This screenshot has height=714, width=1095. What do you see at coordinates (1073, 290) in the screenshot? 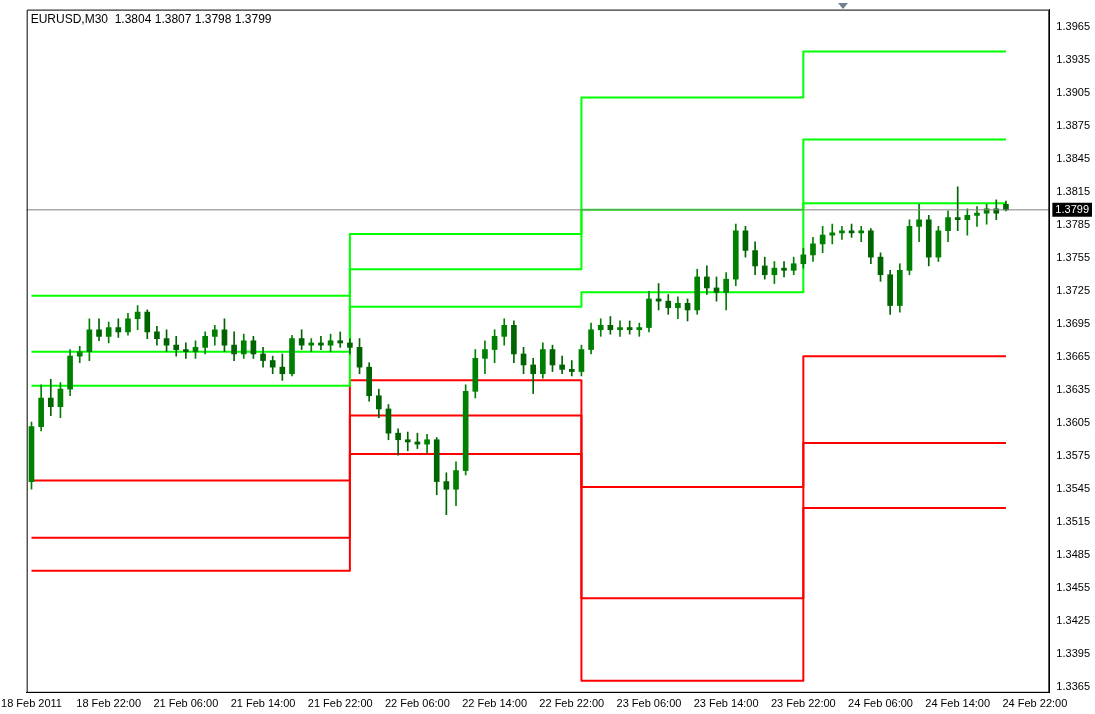
I see `y-tick-label: 1.3725` at bounding box center [1073, 290].